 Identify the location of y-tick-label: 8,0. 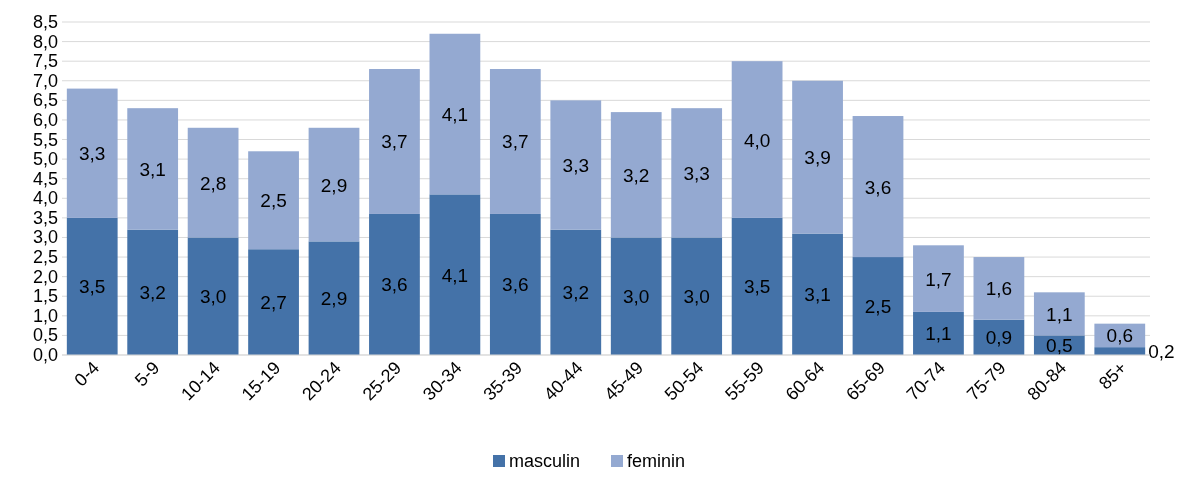
(45, 41).